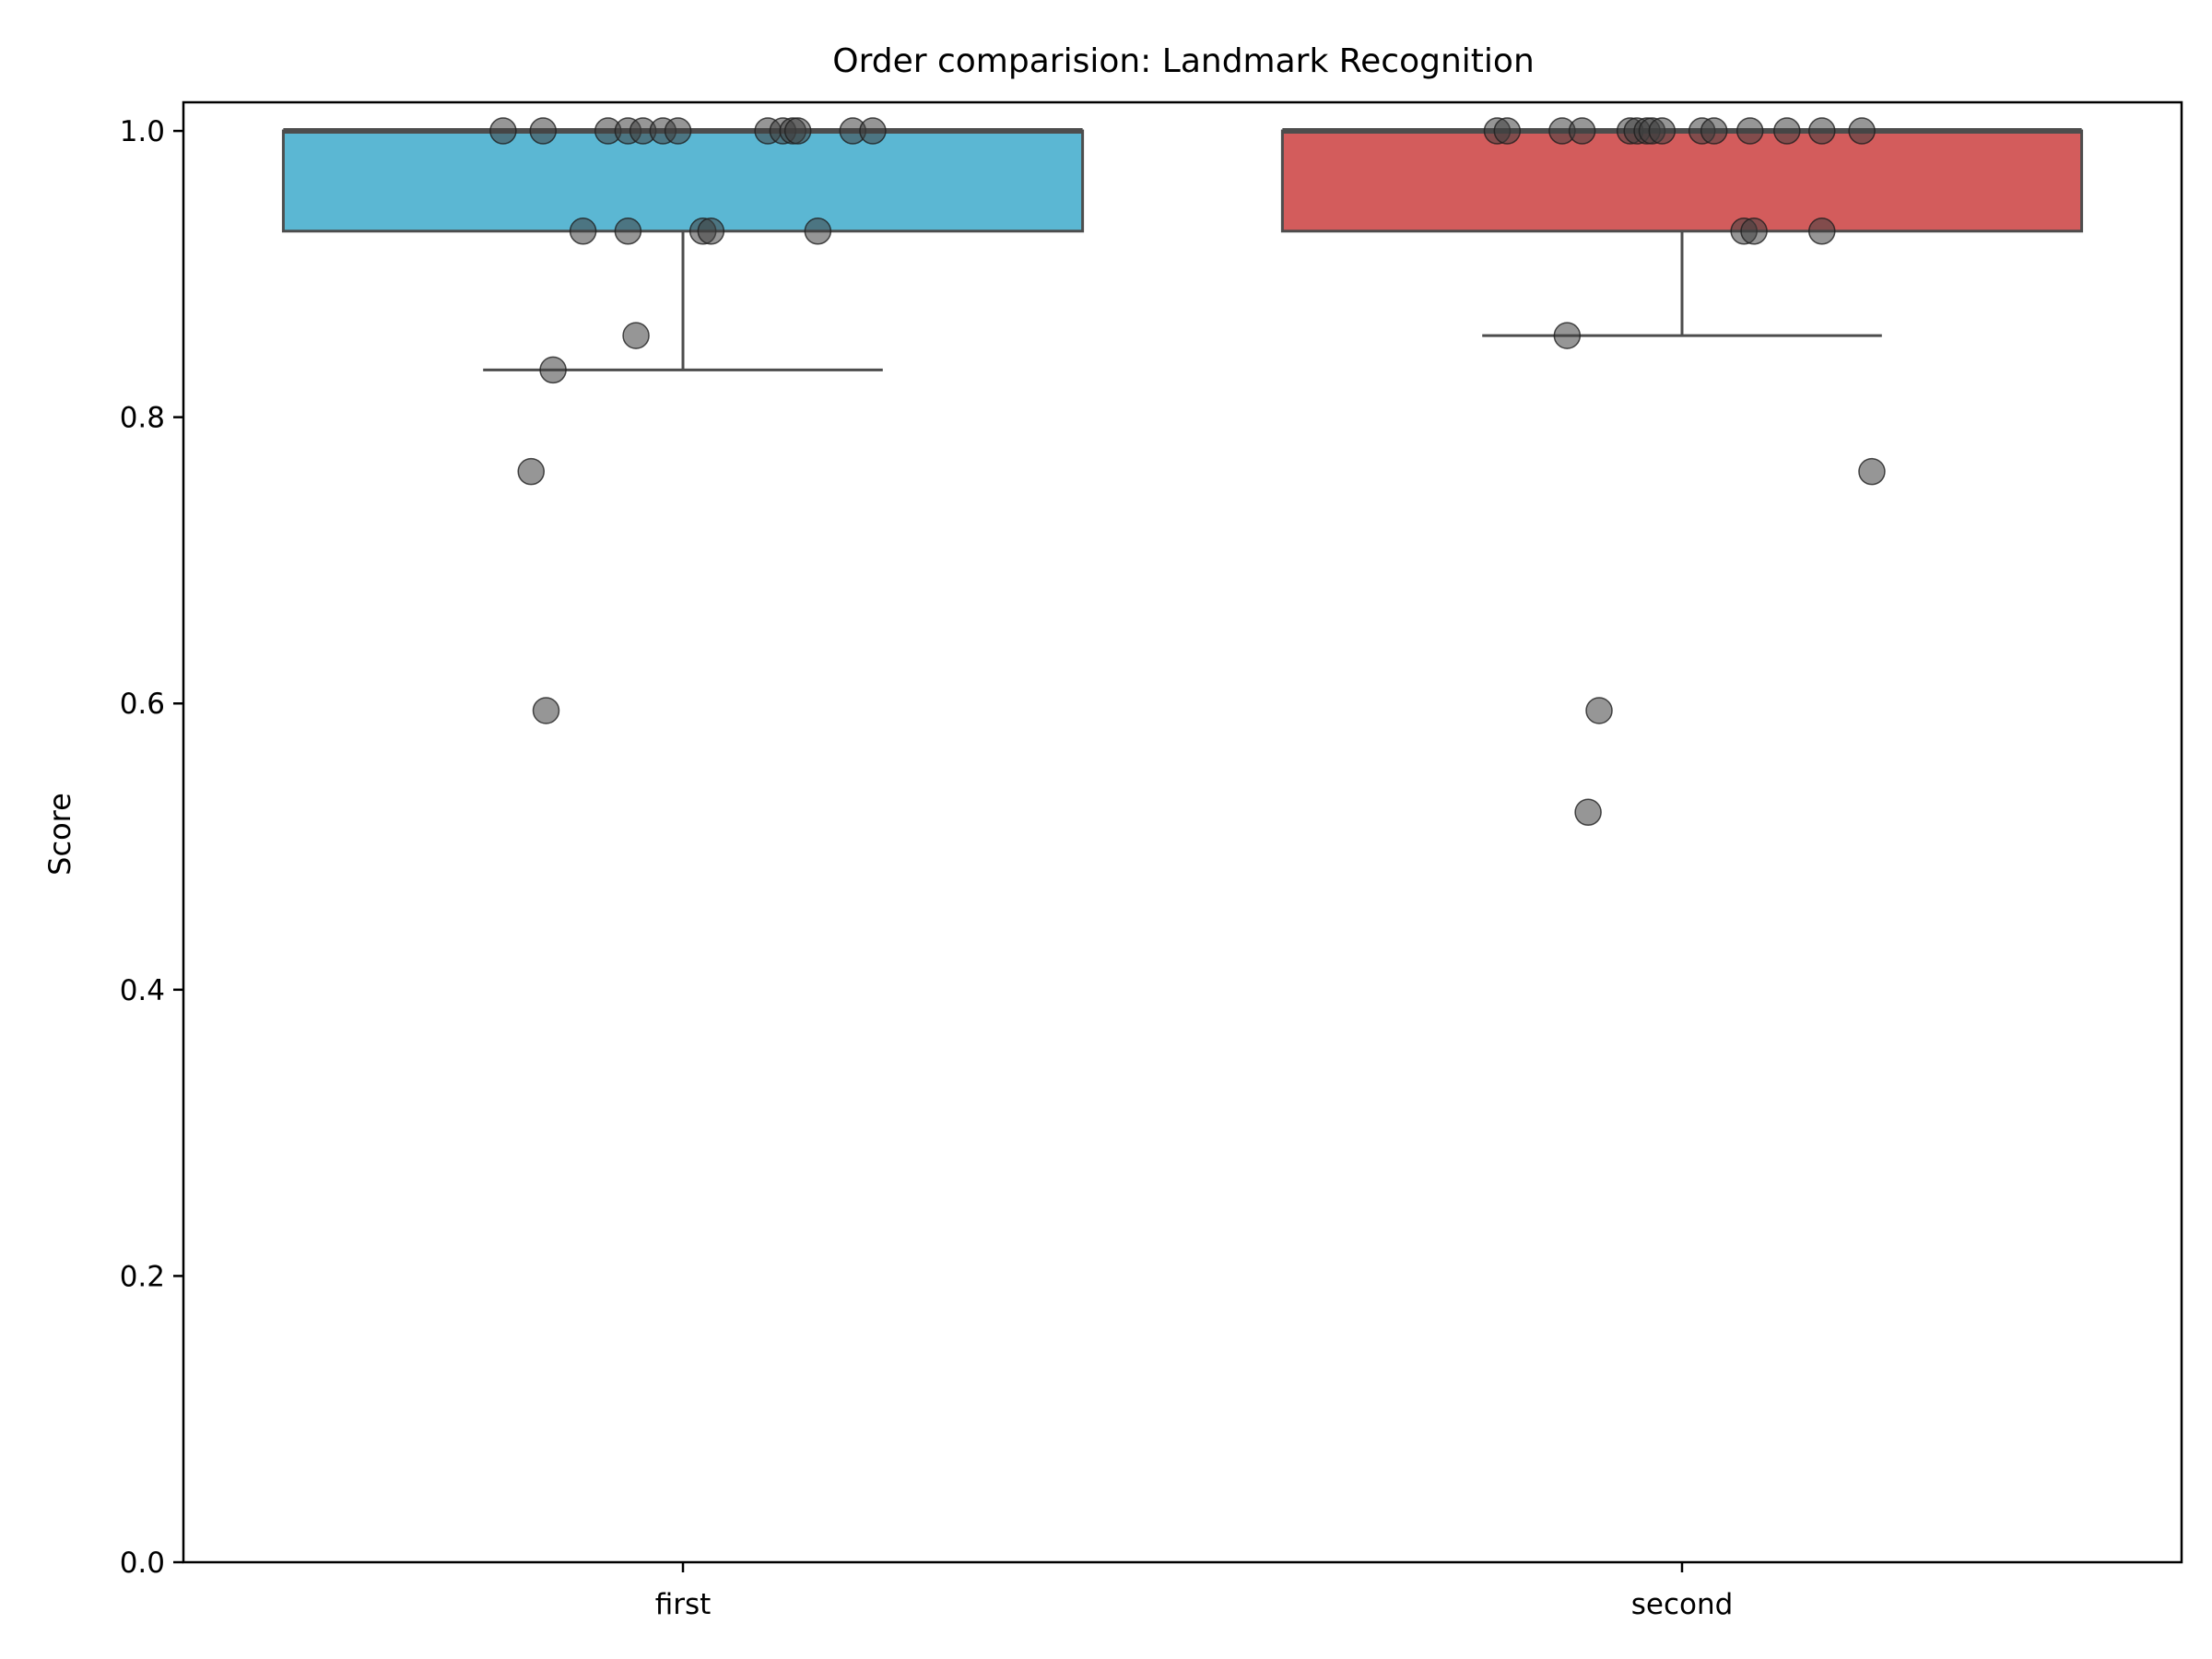 The height and width of the screenshot is (1659, 2212). I want to click on y-tick-label-3: 0.6, so click(142, 704).